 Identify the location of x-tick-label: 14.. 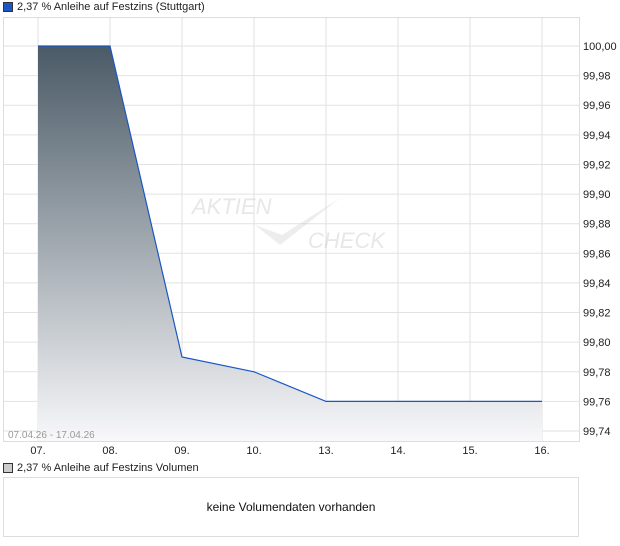
(397, 451).